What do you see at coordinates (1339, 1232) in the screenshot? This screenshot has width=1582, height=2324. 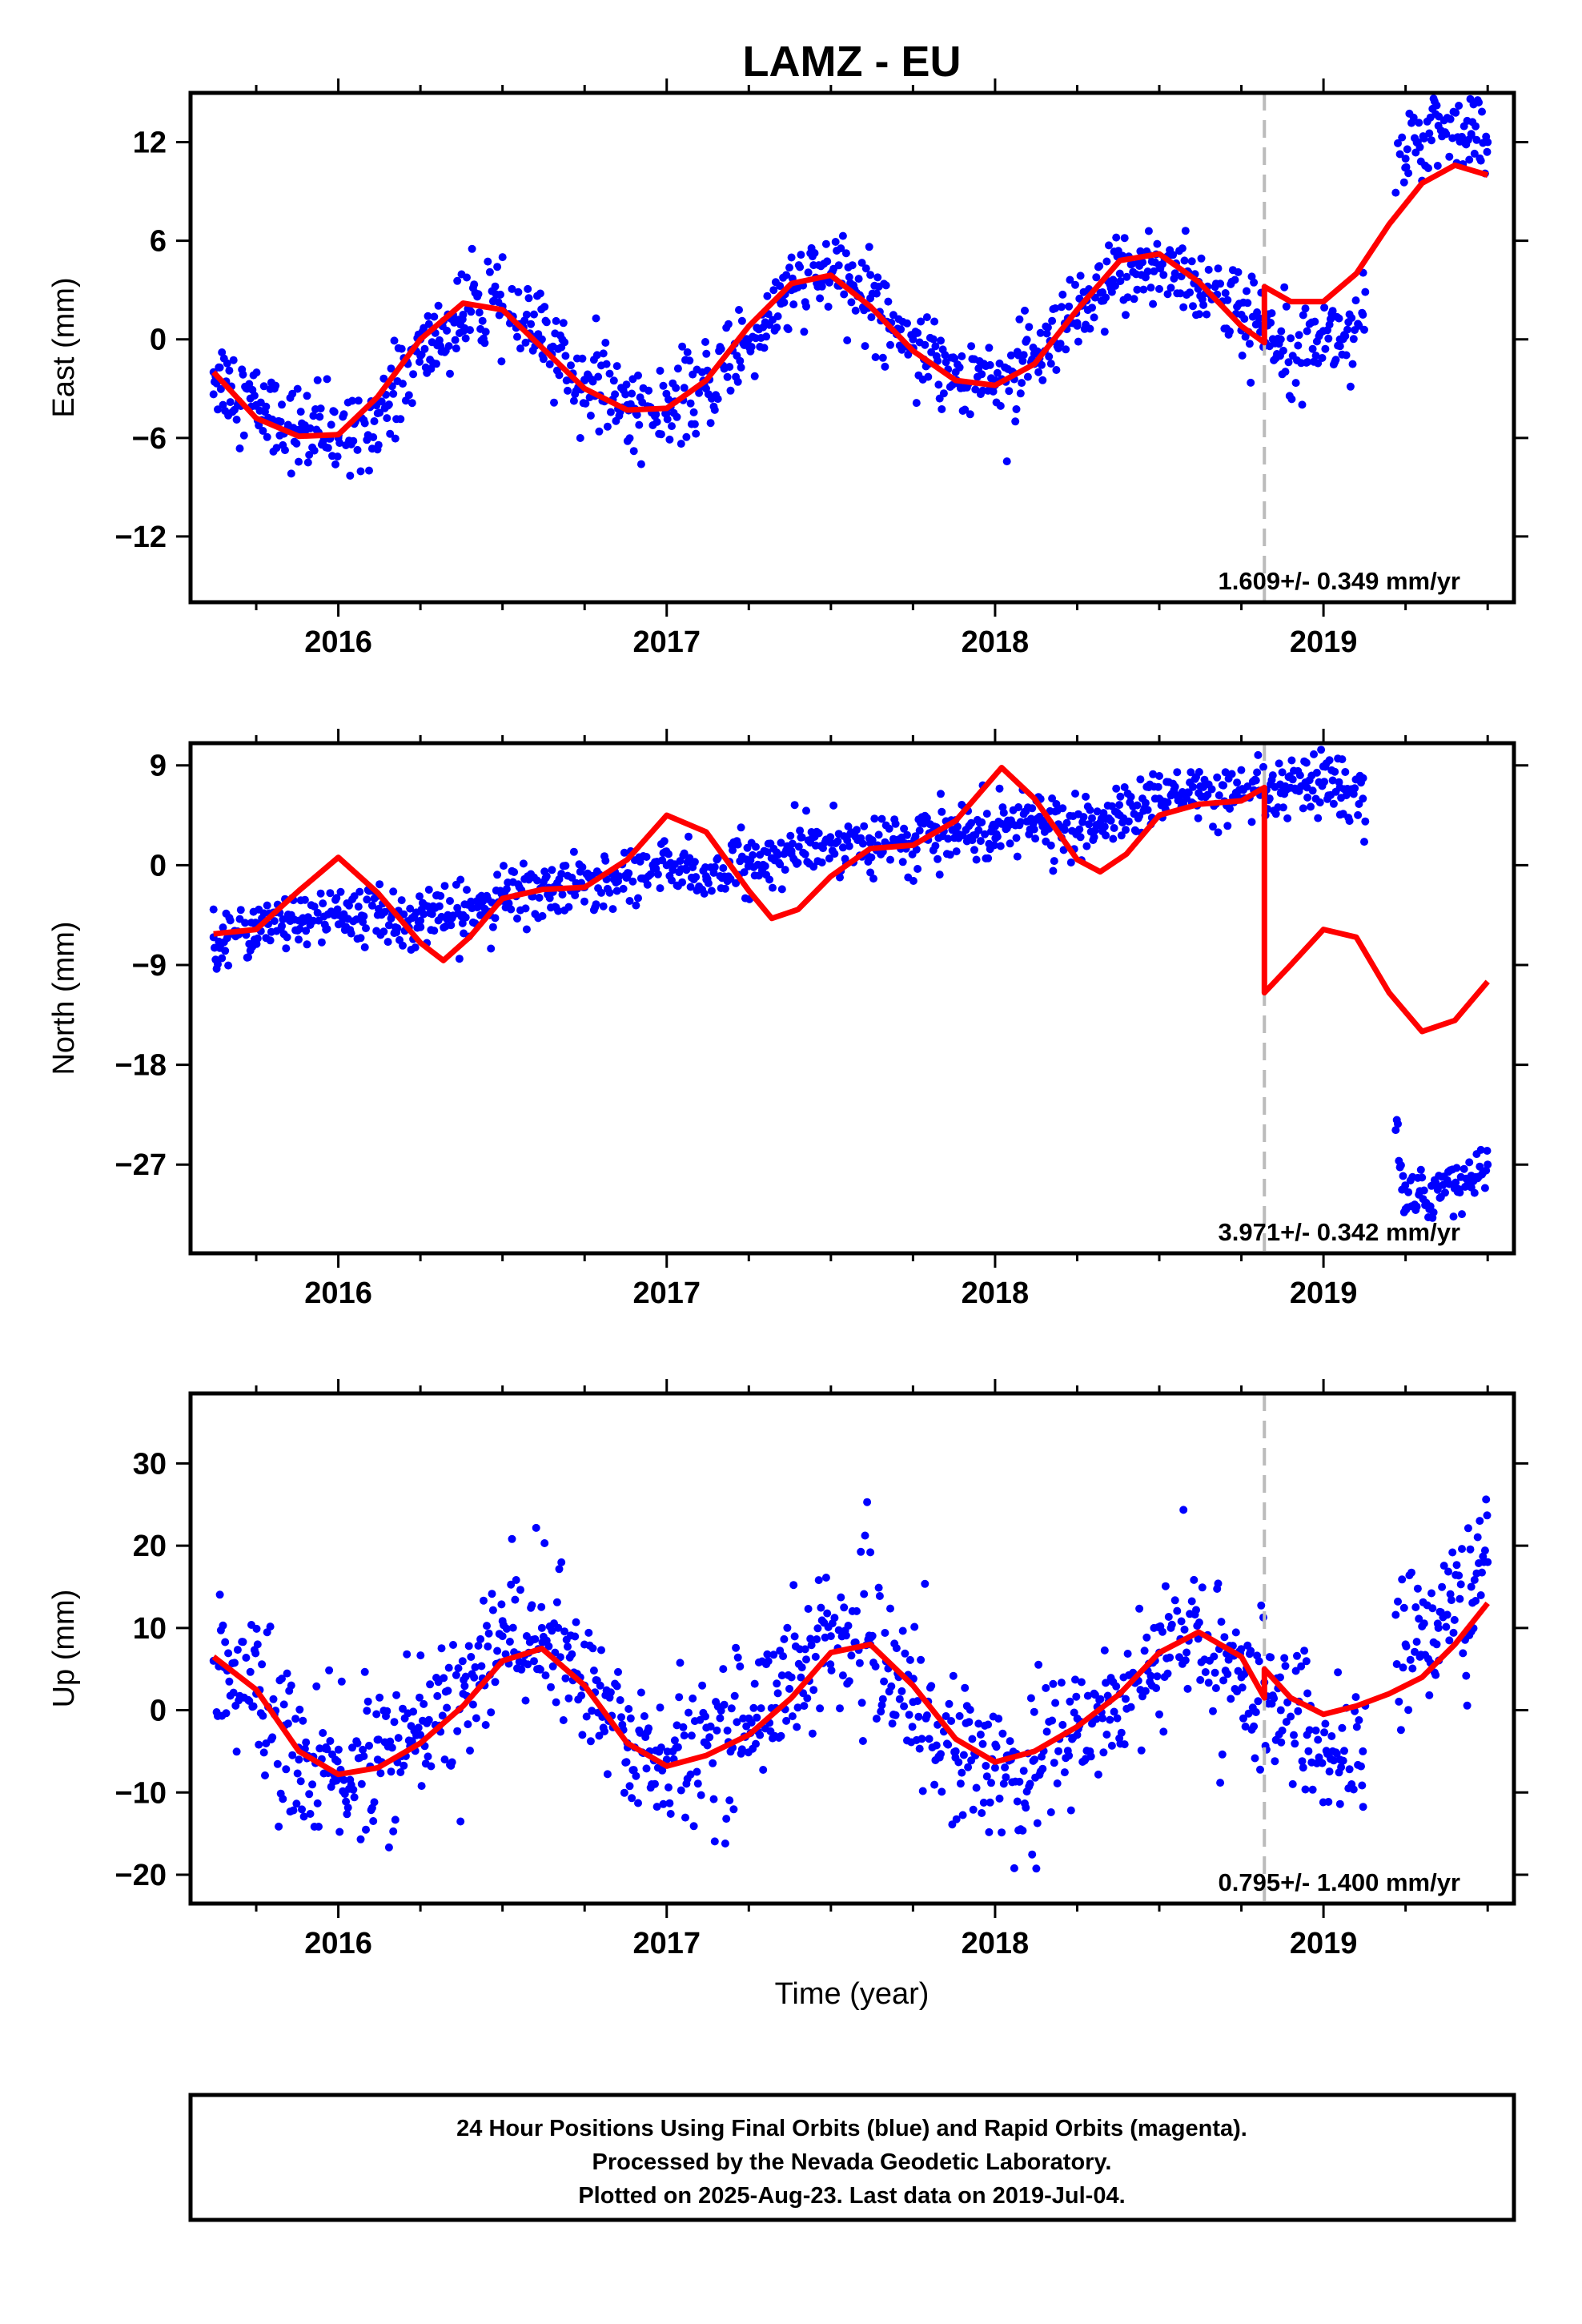 I see `rate-label: 3.971+/- 0.342 mm/yr` at bounding box center [1339, 1232].